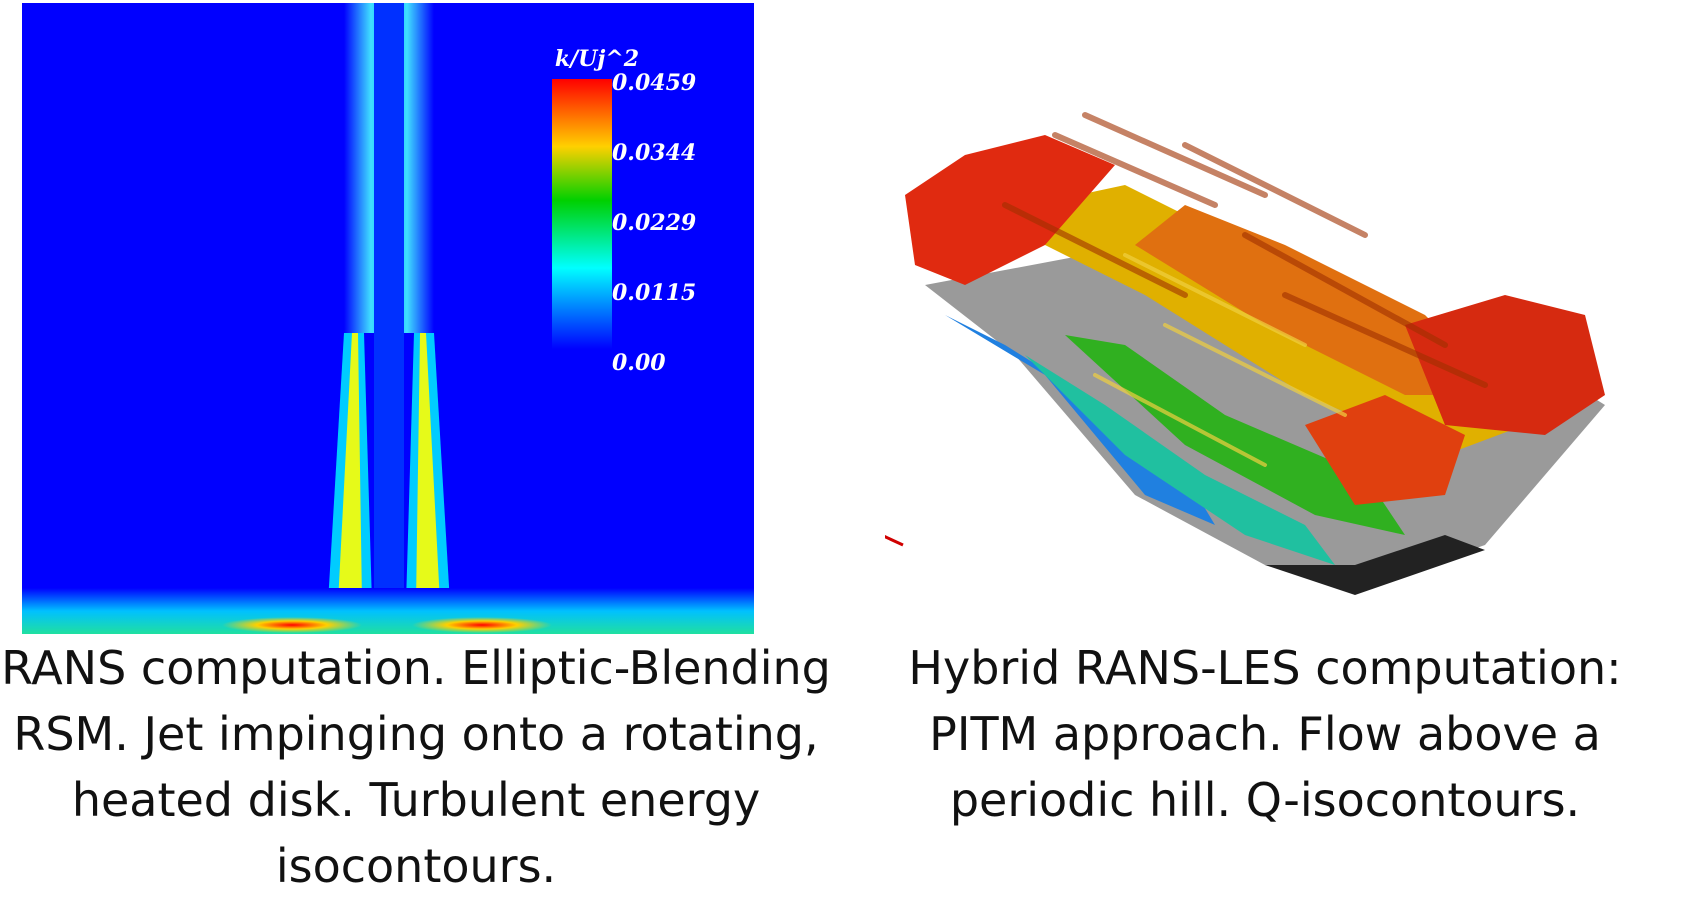 This screenshot has width=1681, height=899. I want to click on colorbar-tick-2: 0.0229, so click(654, 223).